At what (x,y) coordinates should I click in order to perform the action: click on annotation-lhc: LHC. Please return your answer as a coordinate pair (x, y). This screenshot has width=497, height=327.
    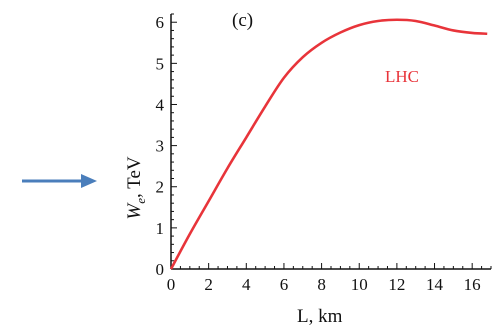
    Looking at the image, I should click on (402, 76).